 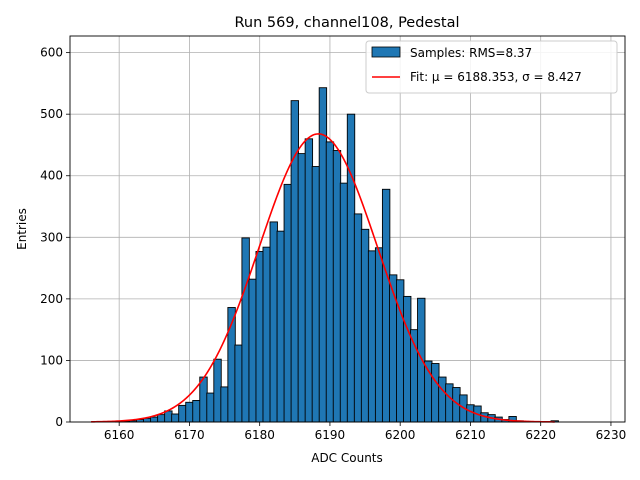 I want to click on y-tick-label: 500, so click(x=51, y=114).